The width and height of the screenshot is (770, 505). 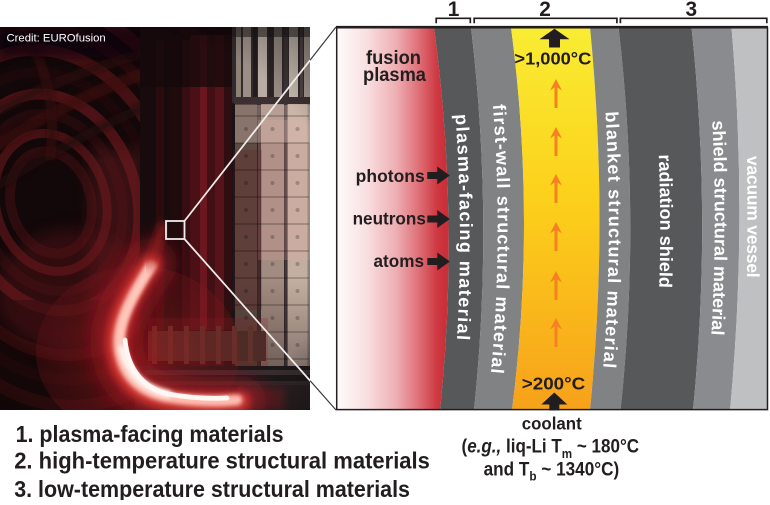 What do you see at coordinates (222, 461) in the screenshot?
I see `svg-text:2. high-temperature structural: 2. high-temperature structural materials` at bounding box center [222, 461].